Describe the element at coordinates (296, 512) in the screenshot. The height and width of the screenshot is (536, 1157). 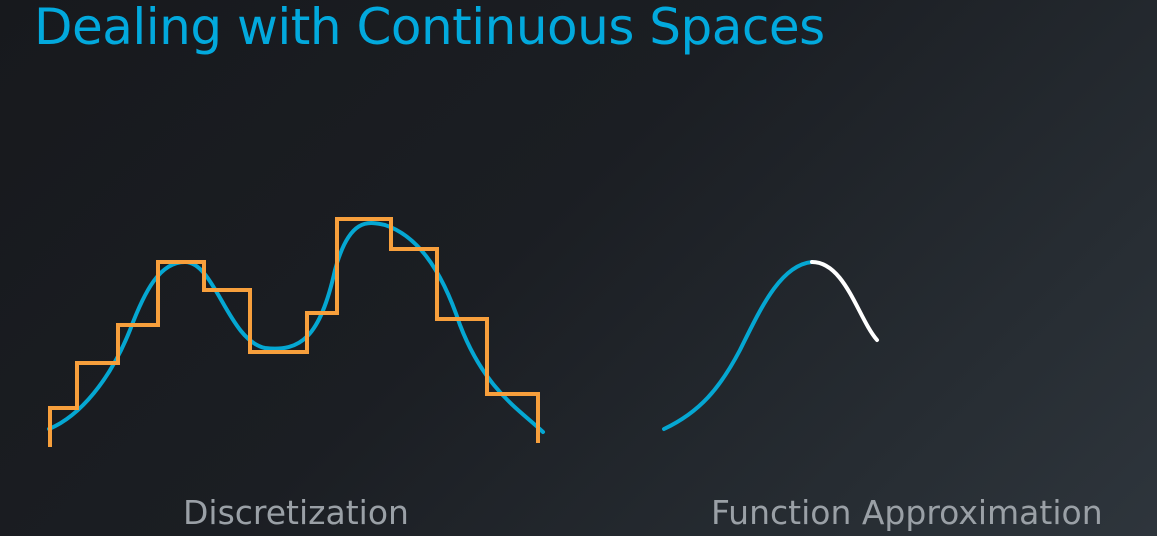
I see `caption-discretization: Discretization` at that location.